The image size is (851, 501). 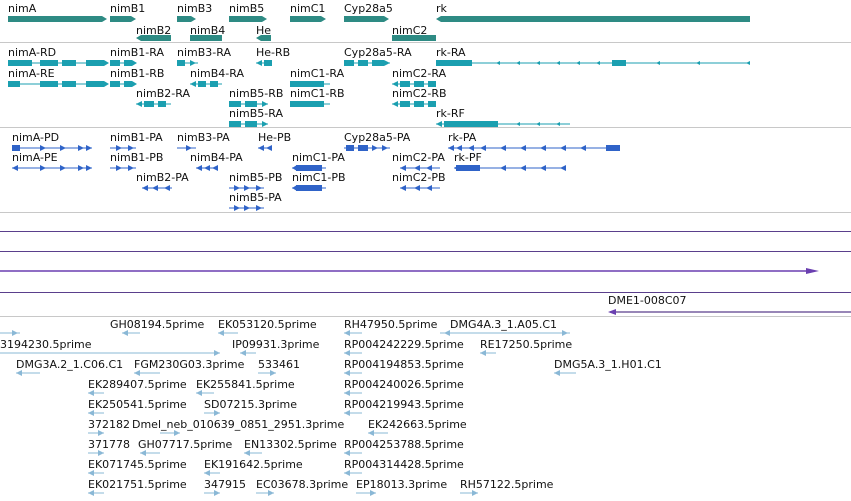 What do you see at coordinates (404, 364) in the screenshot?
I see `est-label: RP004194853.5prime` at bounding box center [404, 364].